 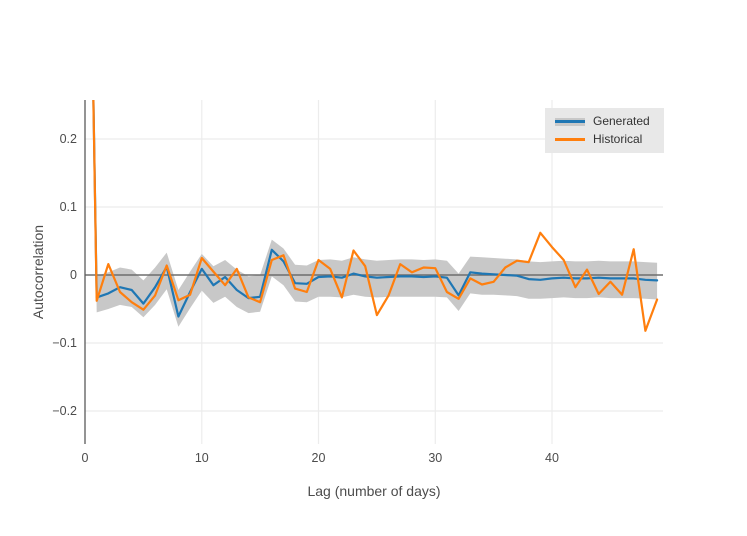 I want to click on legend-label-historical: Historical, so click(x=618, y=139).